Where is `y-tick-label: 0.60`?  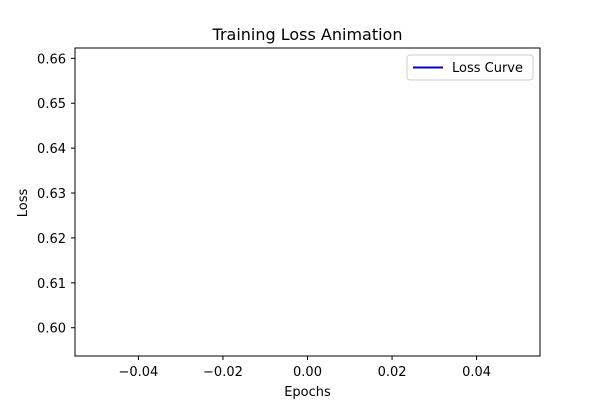
y-tick-label: 0.60 is located at coordinates (51, 329).